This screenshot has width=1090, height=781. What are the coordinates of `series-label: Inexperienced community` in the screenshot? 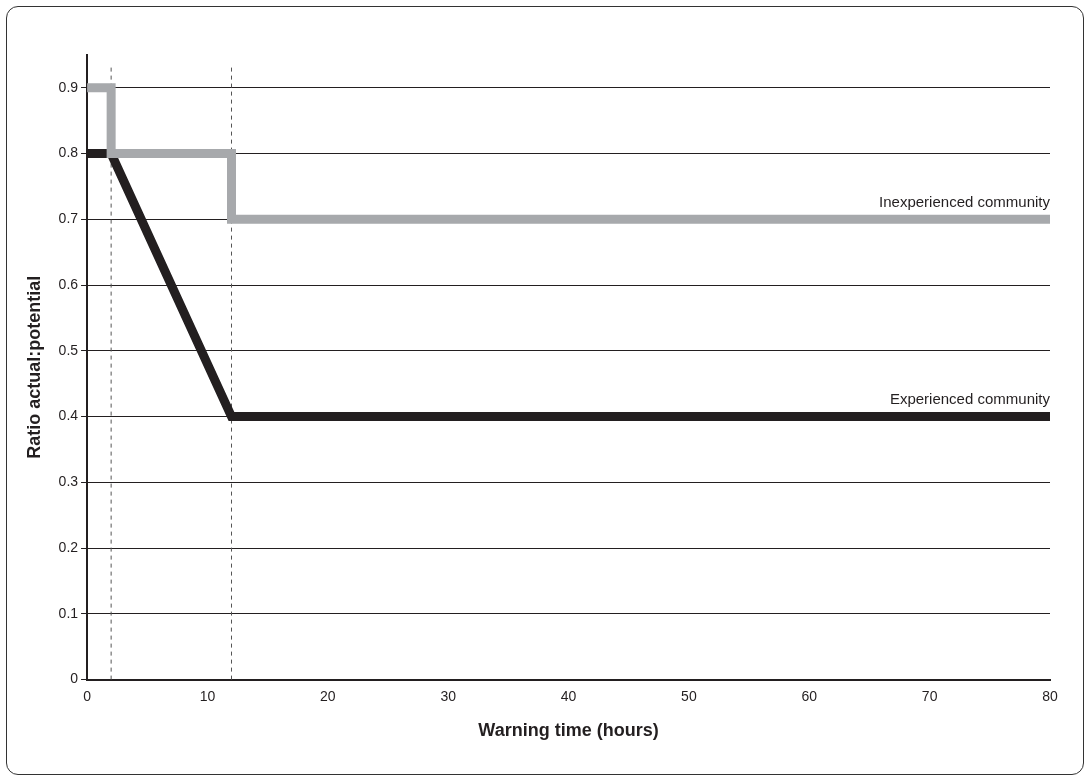 It's located at (965, 202).